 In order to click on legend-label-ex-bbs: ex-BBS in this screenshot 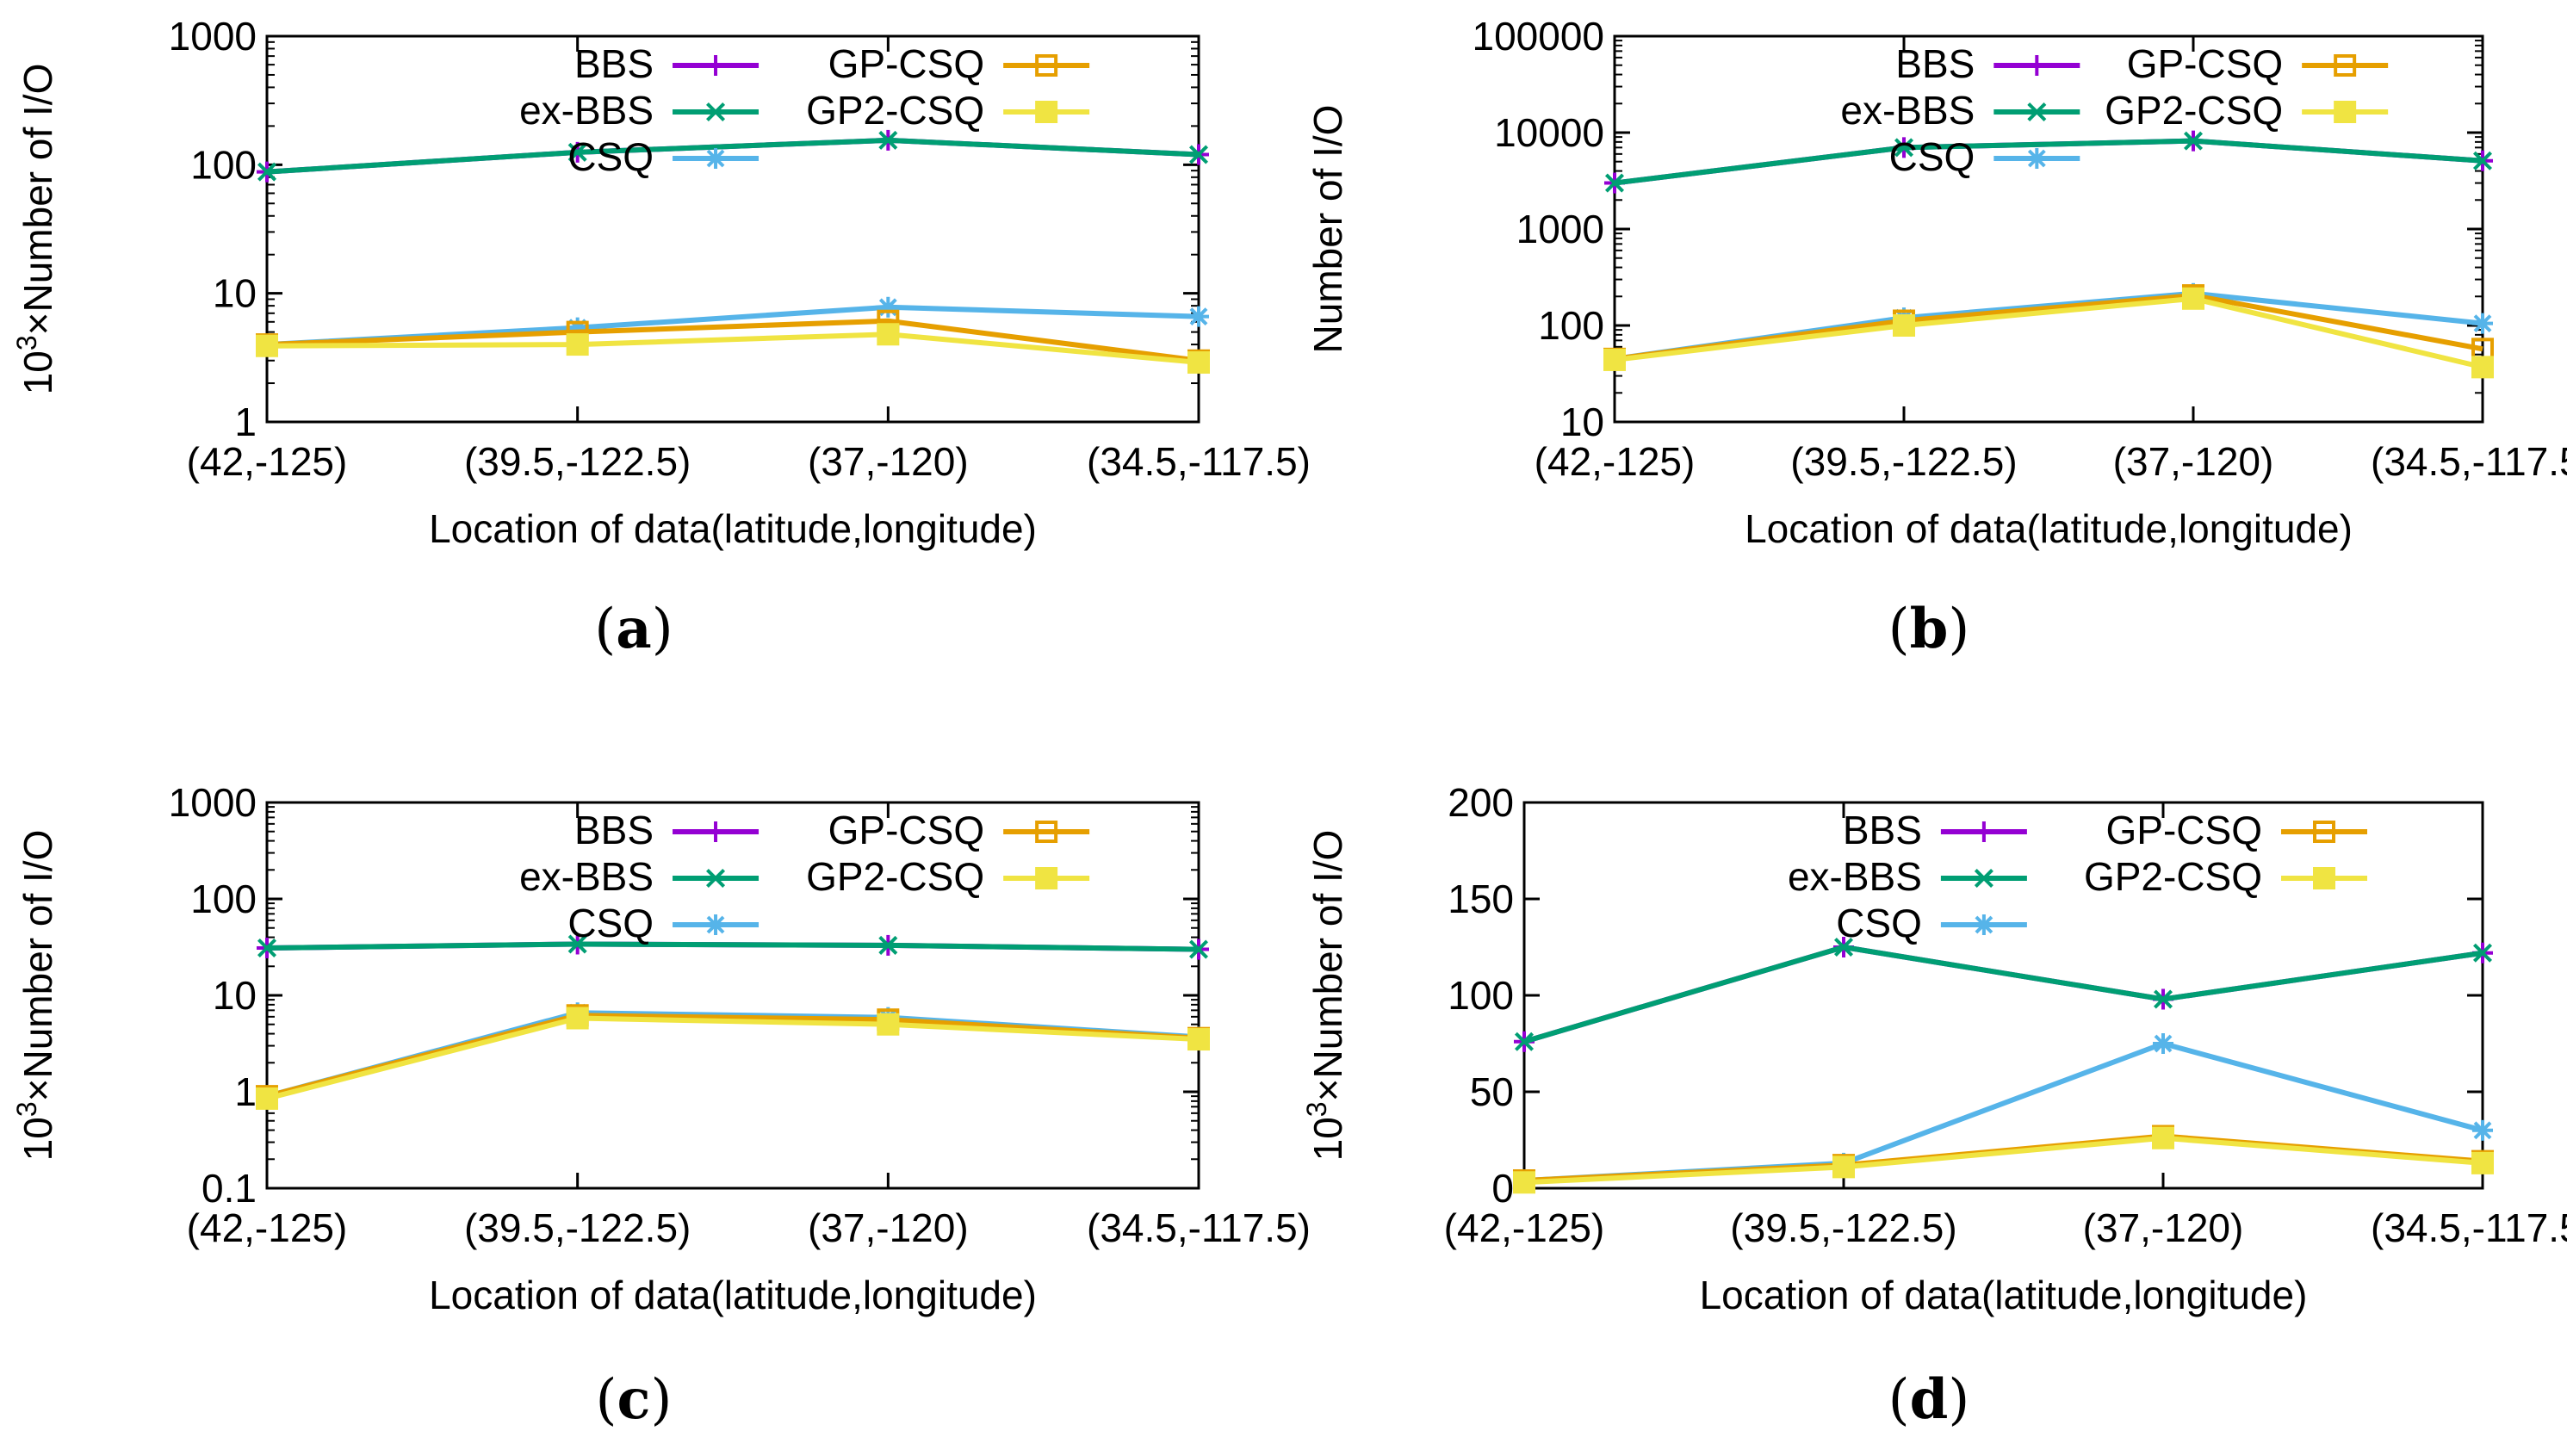, I will do `click(586, 111)`.